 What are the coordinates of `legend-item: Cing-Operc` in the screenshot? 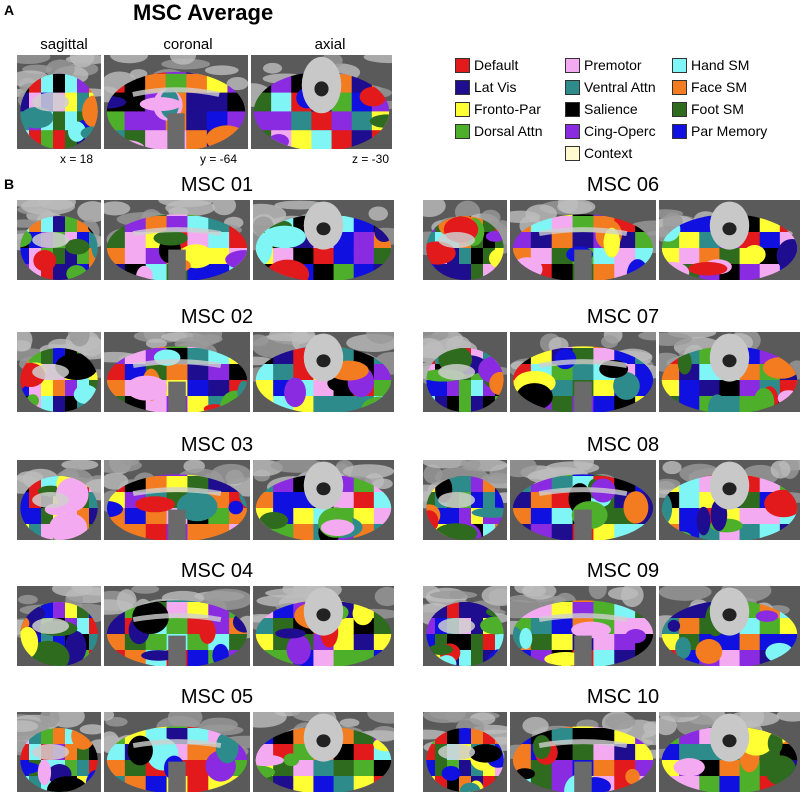 It's located at (610, 131).